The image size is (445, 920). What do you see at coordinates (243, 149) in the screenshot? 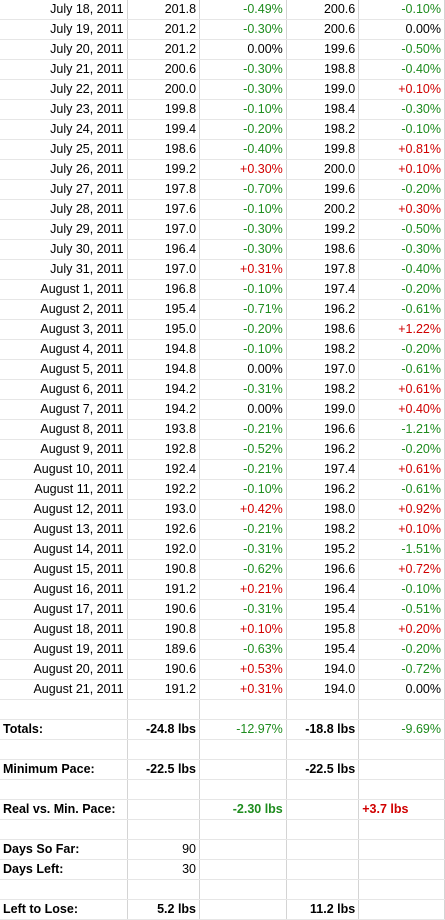
I see `change-1-cell: -0.40%` at bounding box center [243, 149].